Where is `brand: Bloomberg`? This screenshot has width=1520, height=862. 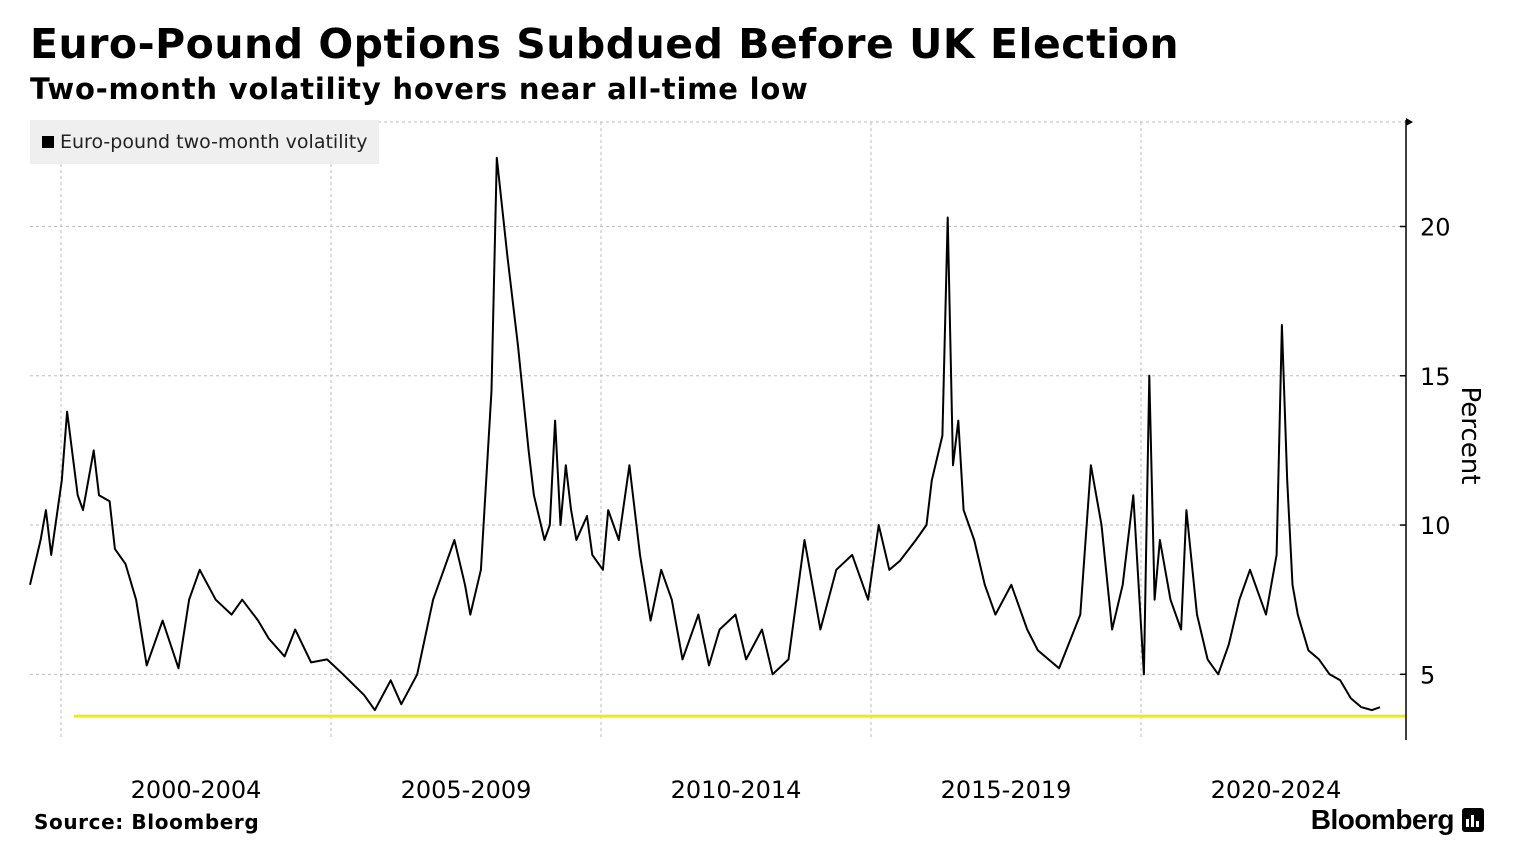
brand: Bloomberg is located at coordinates (1397, 820).